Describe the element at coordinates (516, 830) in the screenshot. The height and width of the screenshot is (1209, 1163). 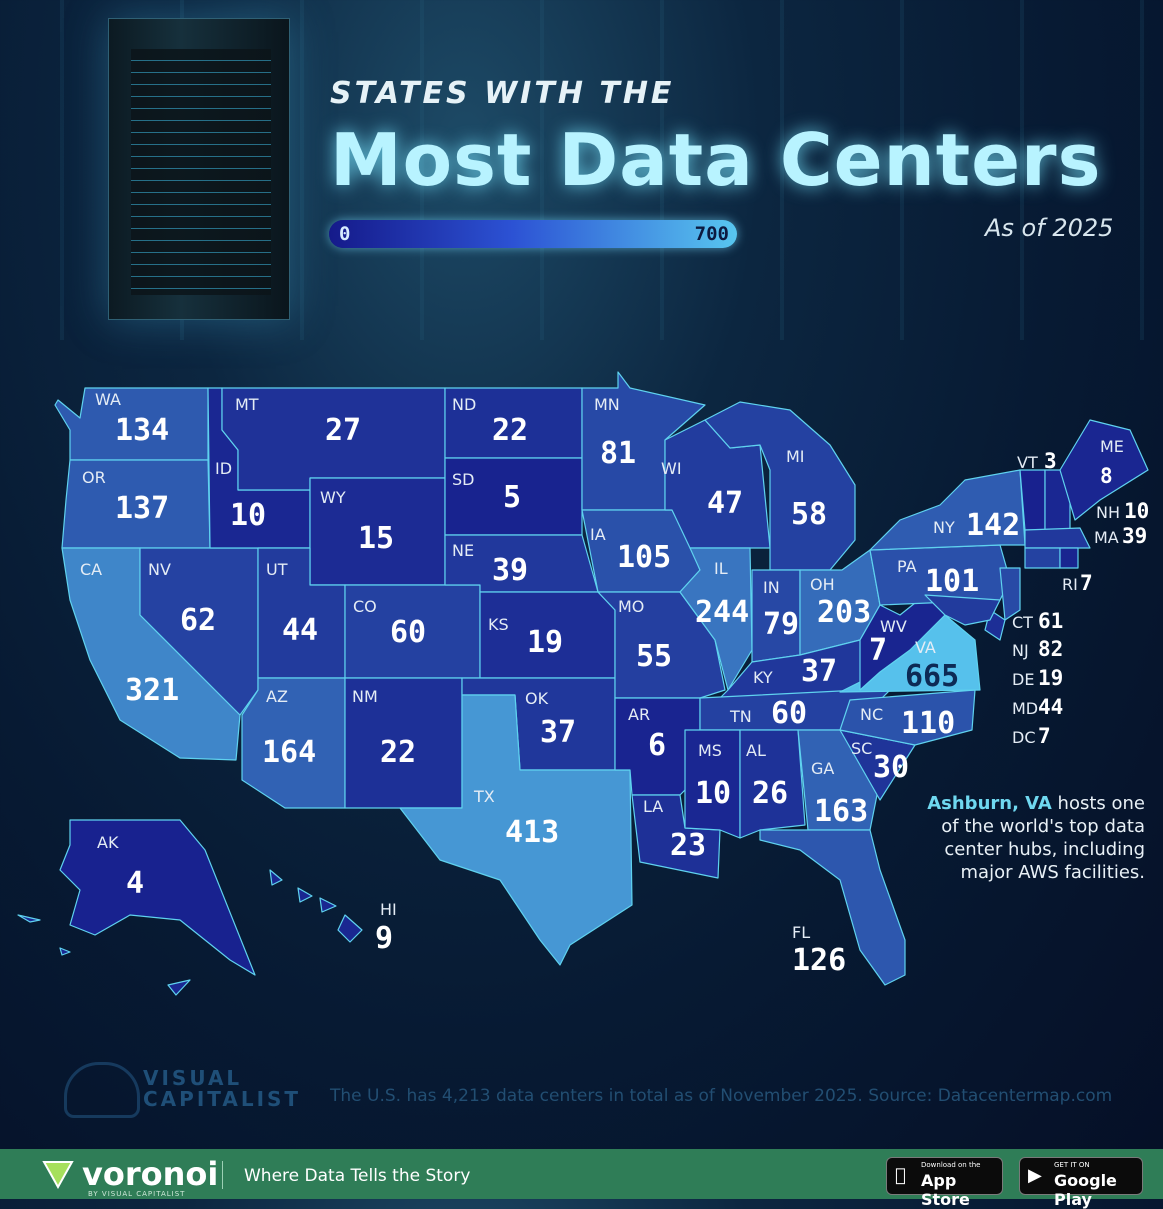
I see `state-TX` at that location.